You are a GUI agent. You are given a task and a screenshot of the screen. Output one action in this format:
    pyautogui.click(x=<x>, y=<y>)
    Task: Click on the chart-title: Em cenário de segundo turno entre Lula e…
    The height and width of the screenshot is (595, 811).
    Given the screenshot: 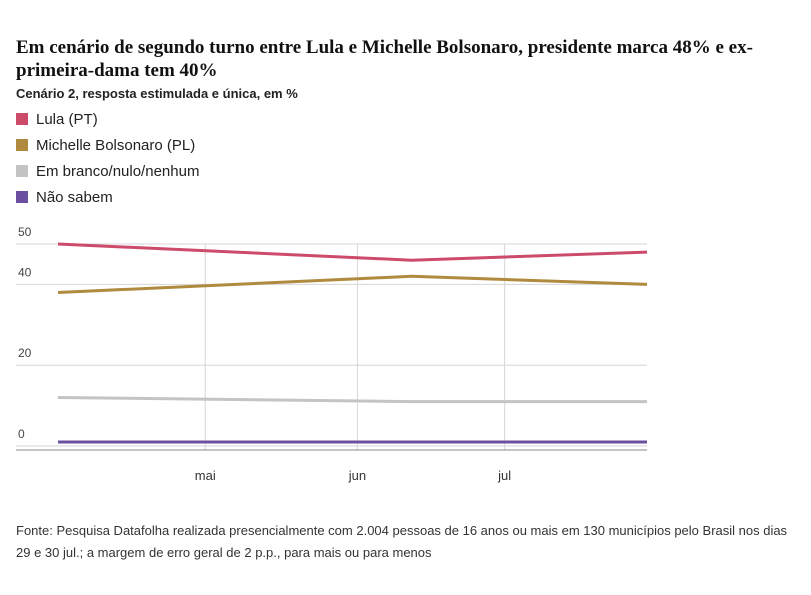 What is the action you would take?
    pyautogui.click(x=384, y=59)
    